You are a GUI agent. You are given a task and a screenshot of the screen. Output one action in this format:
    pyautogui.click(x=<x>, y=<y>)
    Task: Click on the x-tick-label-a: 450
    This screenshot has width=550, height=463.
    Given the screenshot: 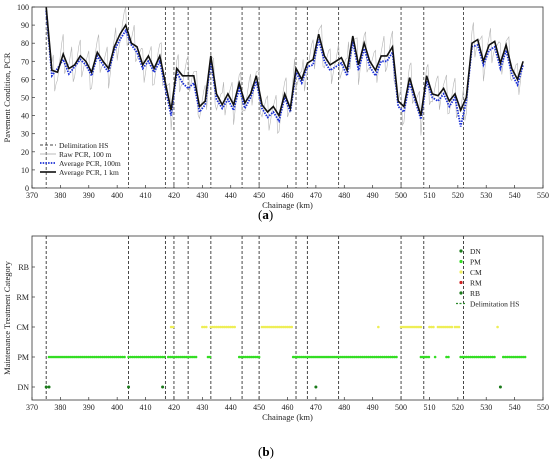 What is the action you would take?
    pyautogui.click(x=259, y=195)
    